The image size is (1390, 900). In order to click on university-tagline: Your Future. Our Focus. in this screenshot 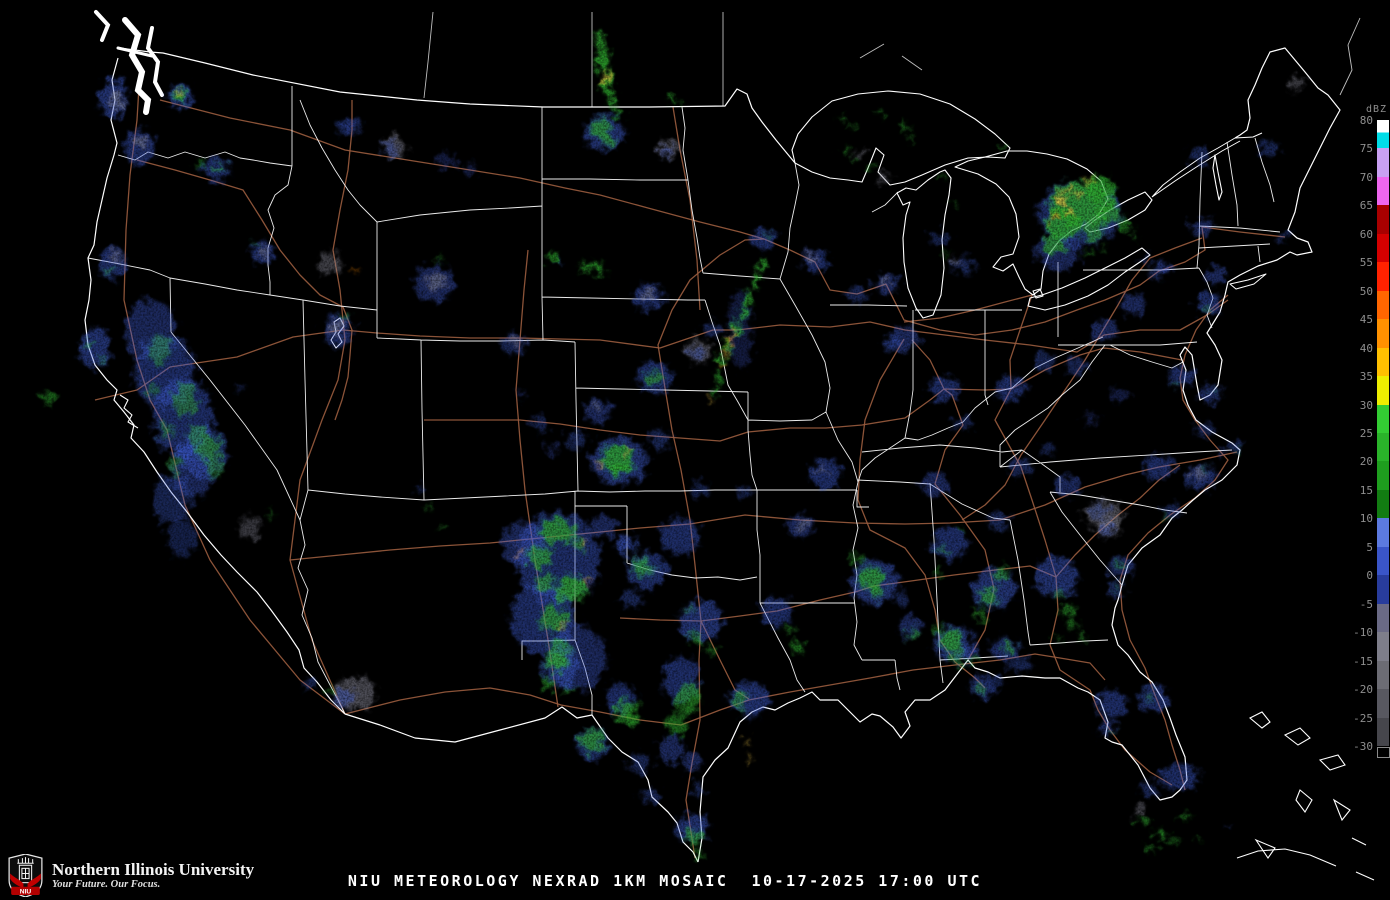, I will do `click(106, 885)`.